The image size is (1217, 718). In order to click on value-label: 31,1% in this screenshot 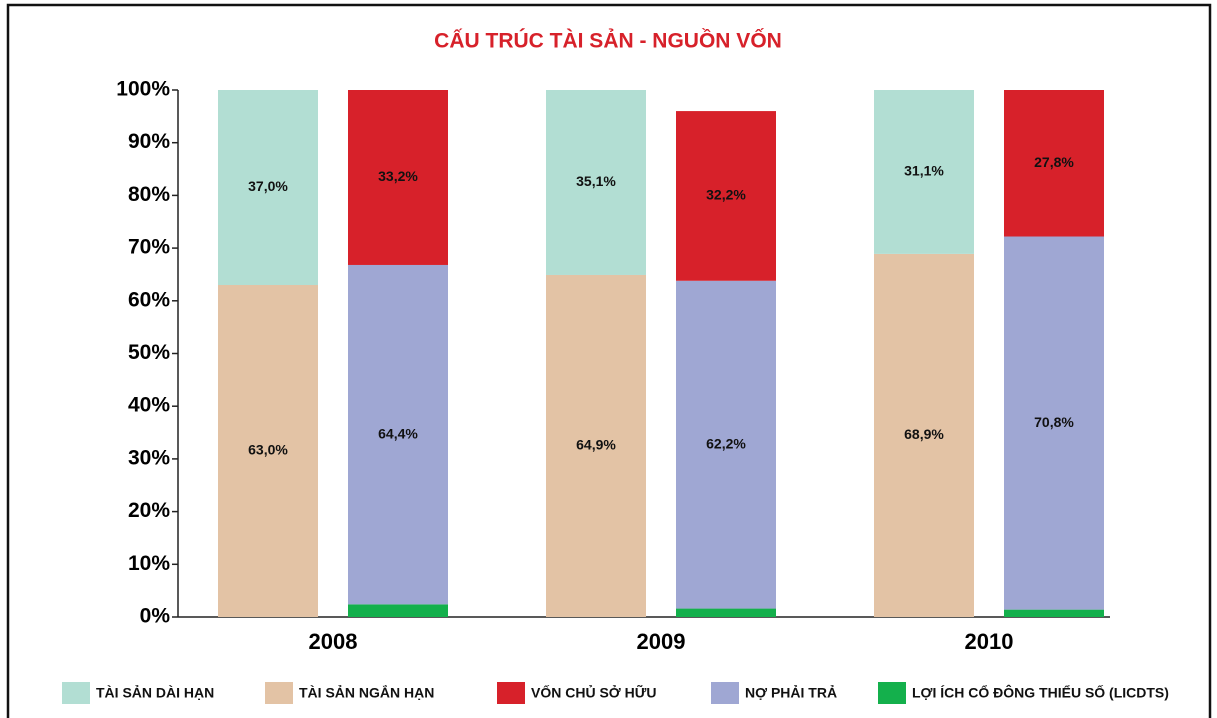, I will do `click(924, 171)`.